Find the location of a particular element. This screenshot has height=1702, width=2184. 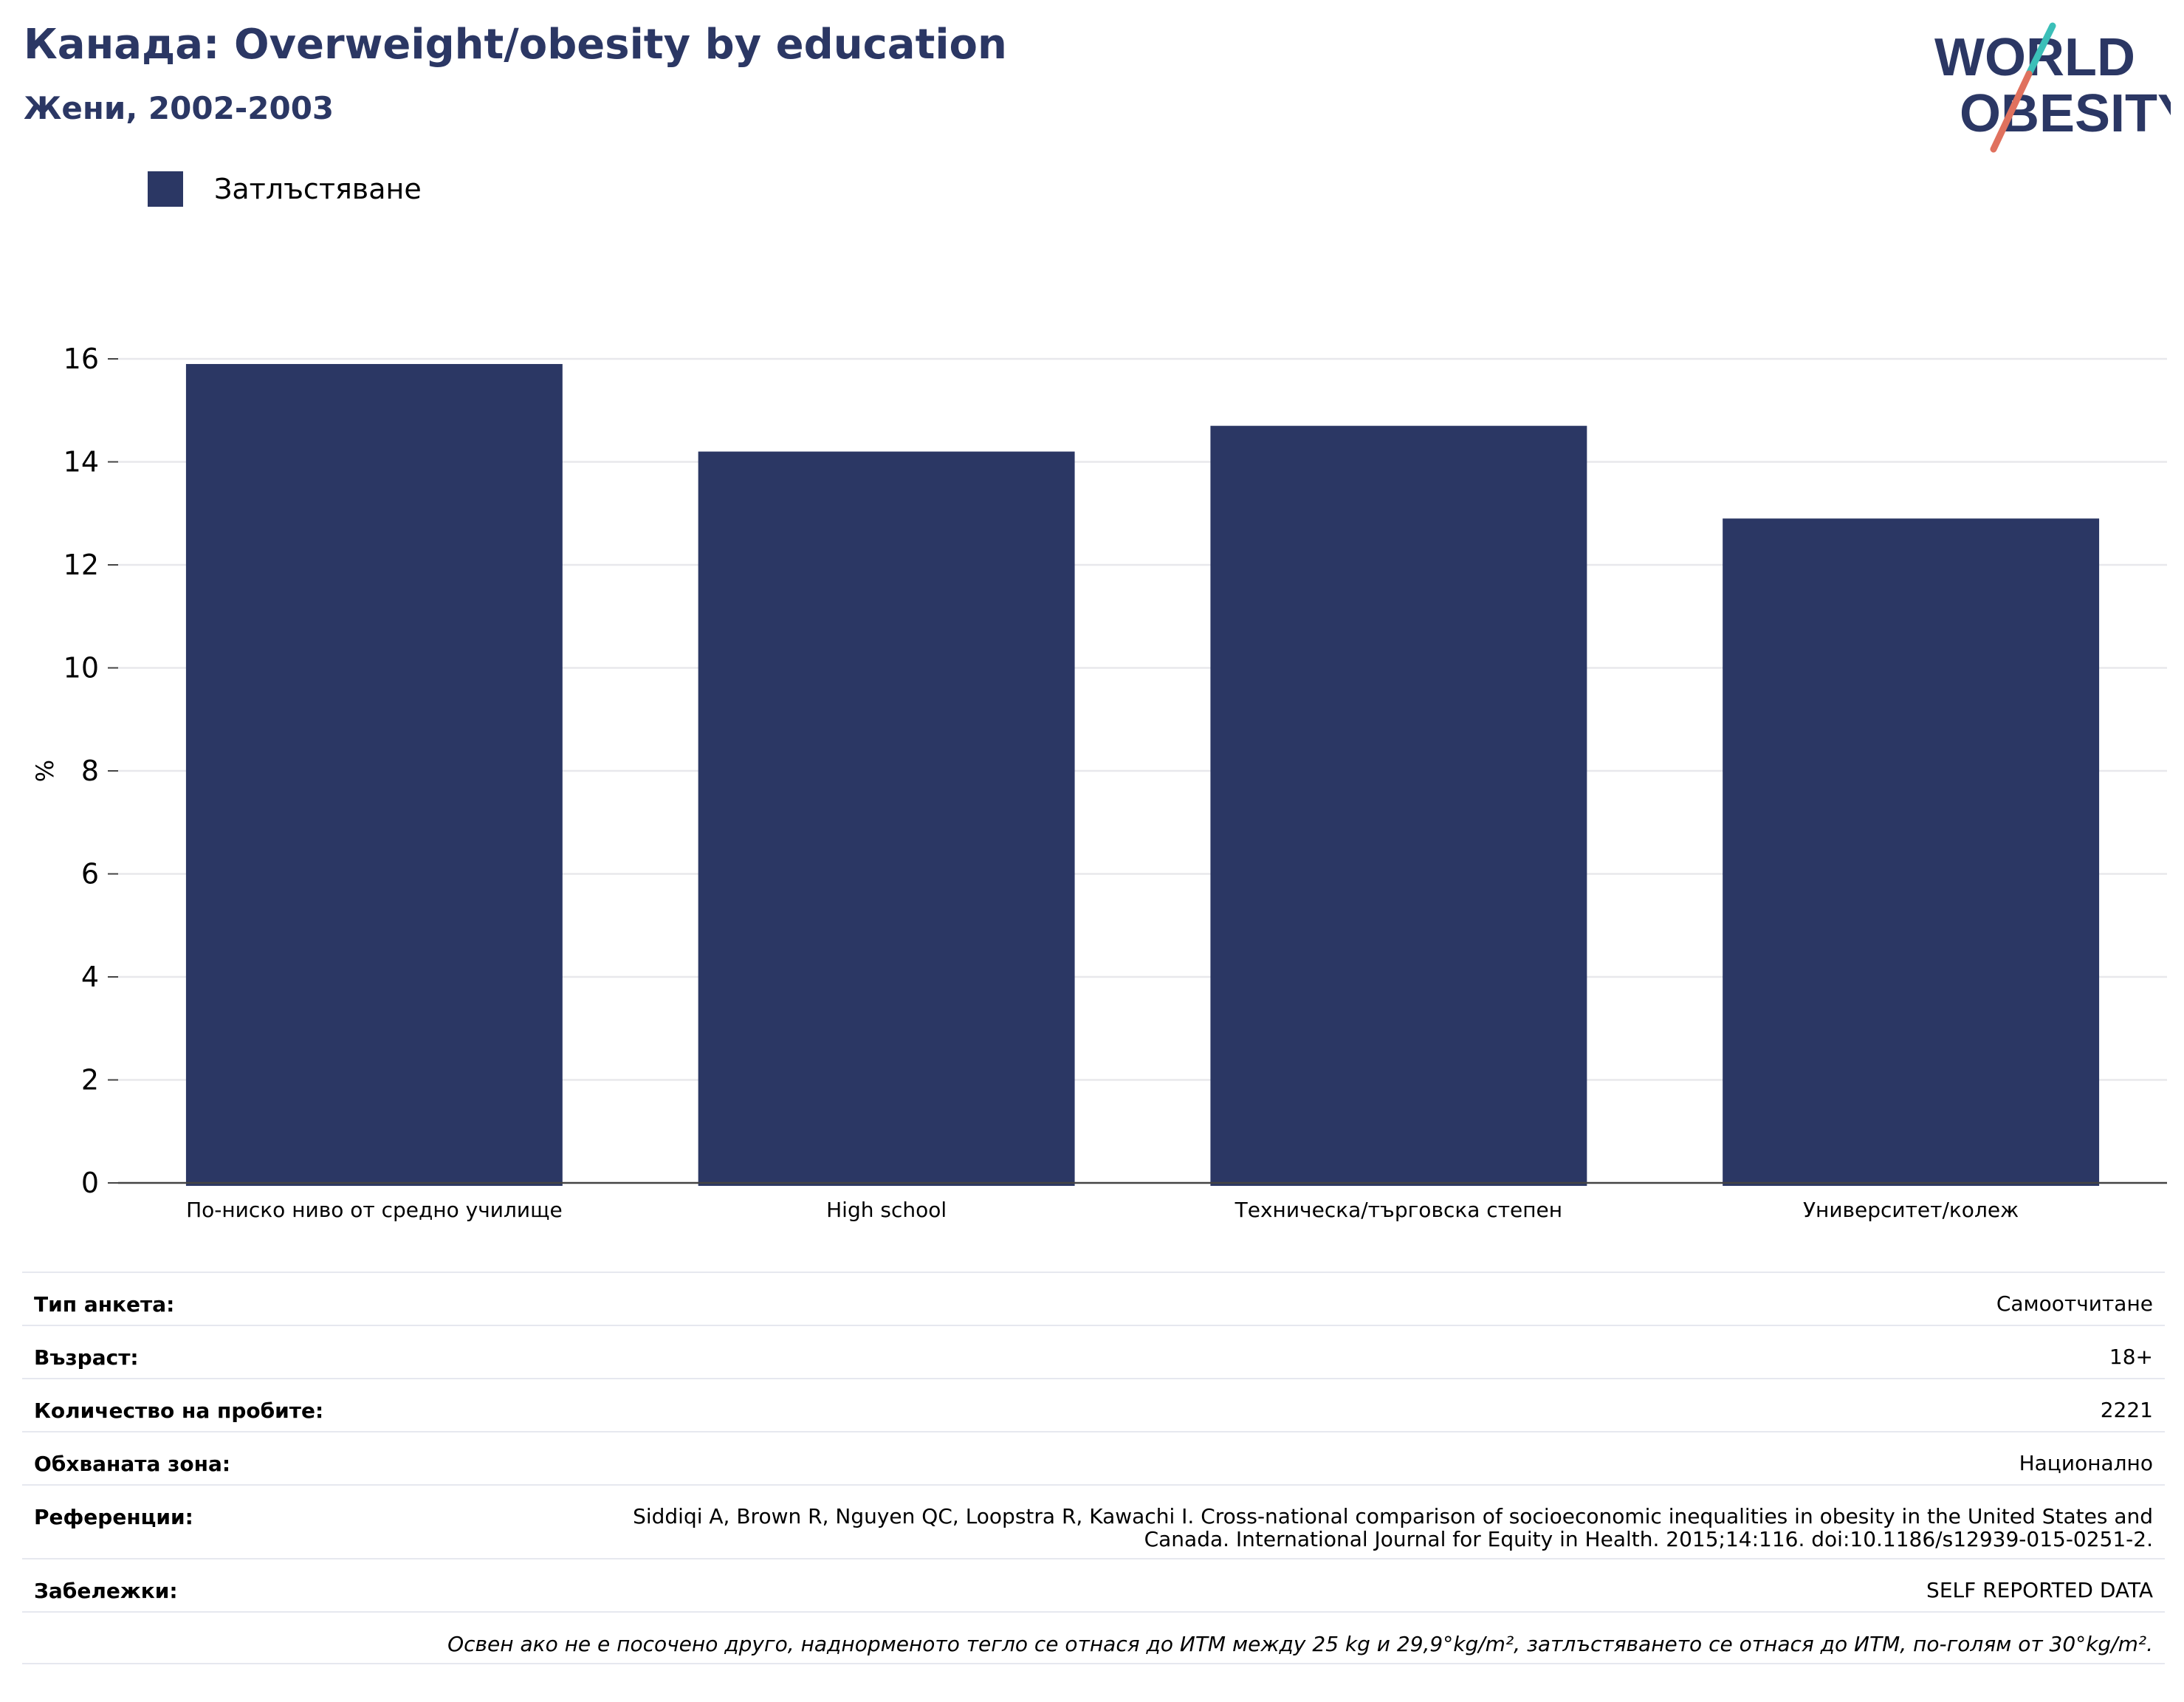

legend-swatch-obesity is located at coordinates (165, 189).